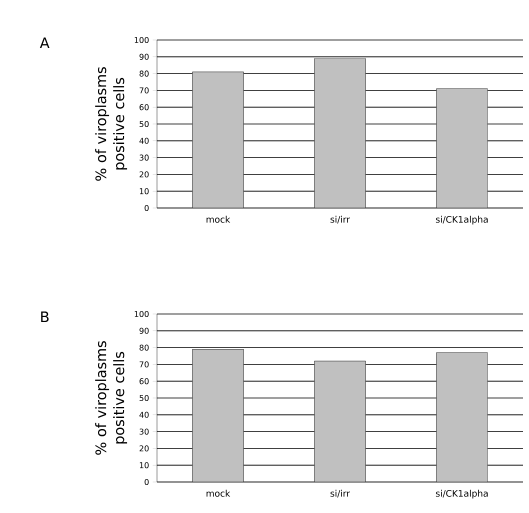  What do you see at coordinates (45, 317) in the screenshot?
I see `chart-title: B` at bounding box center [45, 317].